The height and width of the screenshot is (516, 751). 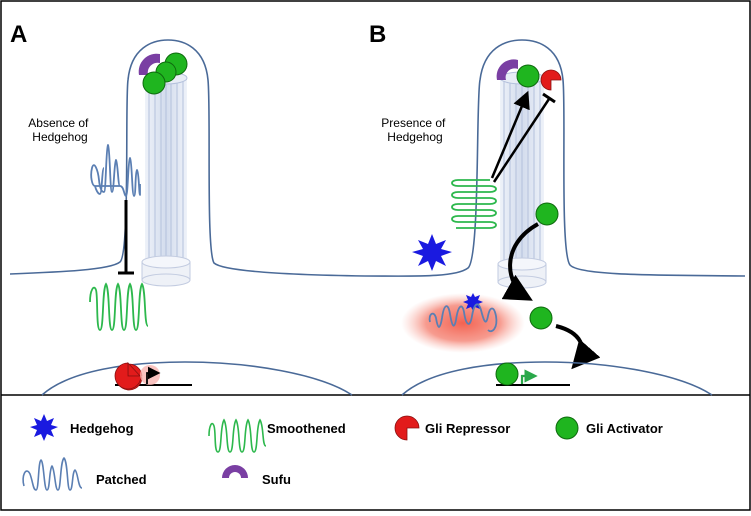 What do you see at coordinates (507, 374) in the screenshot?
I see `panel-b-gli-activator-nucleus` at bounding box center [507, 374].